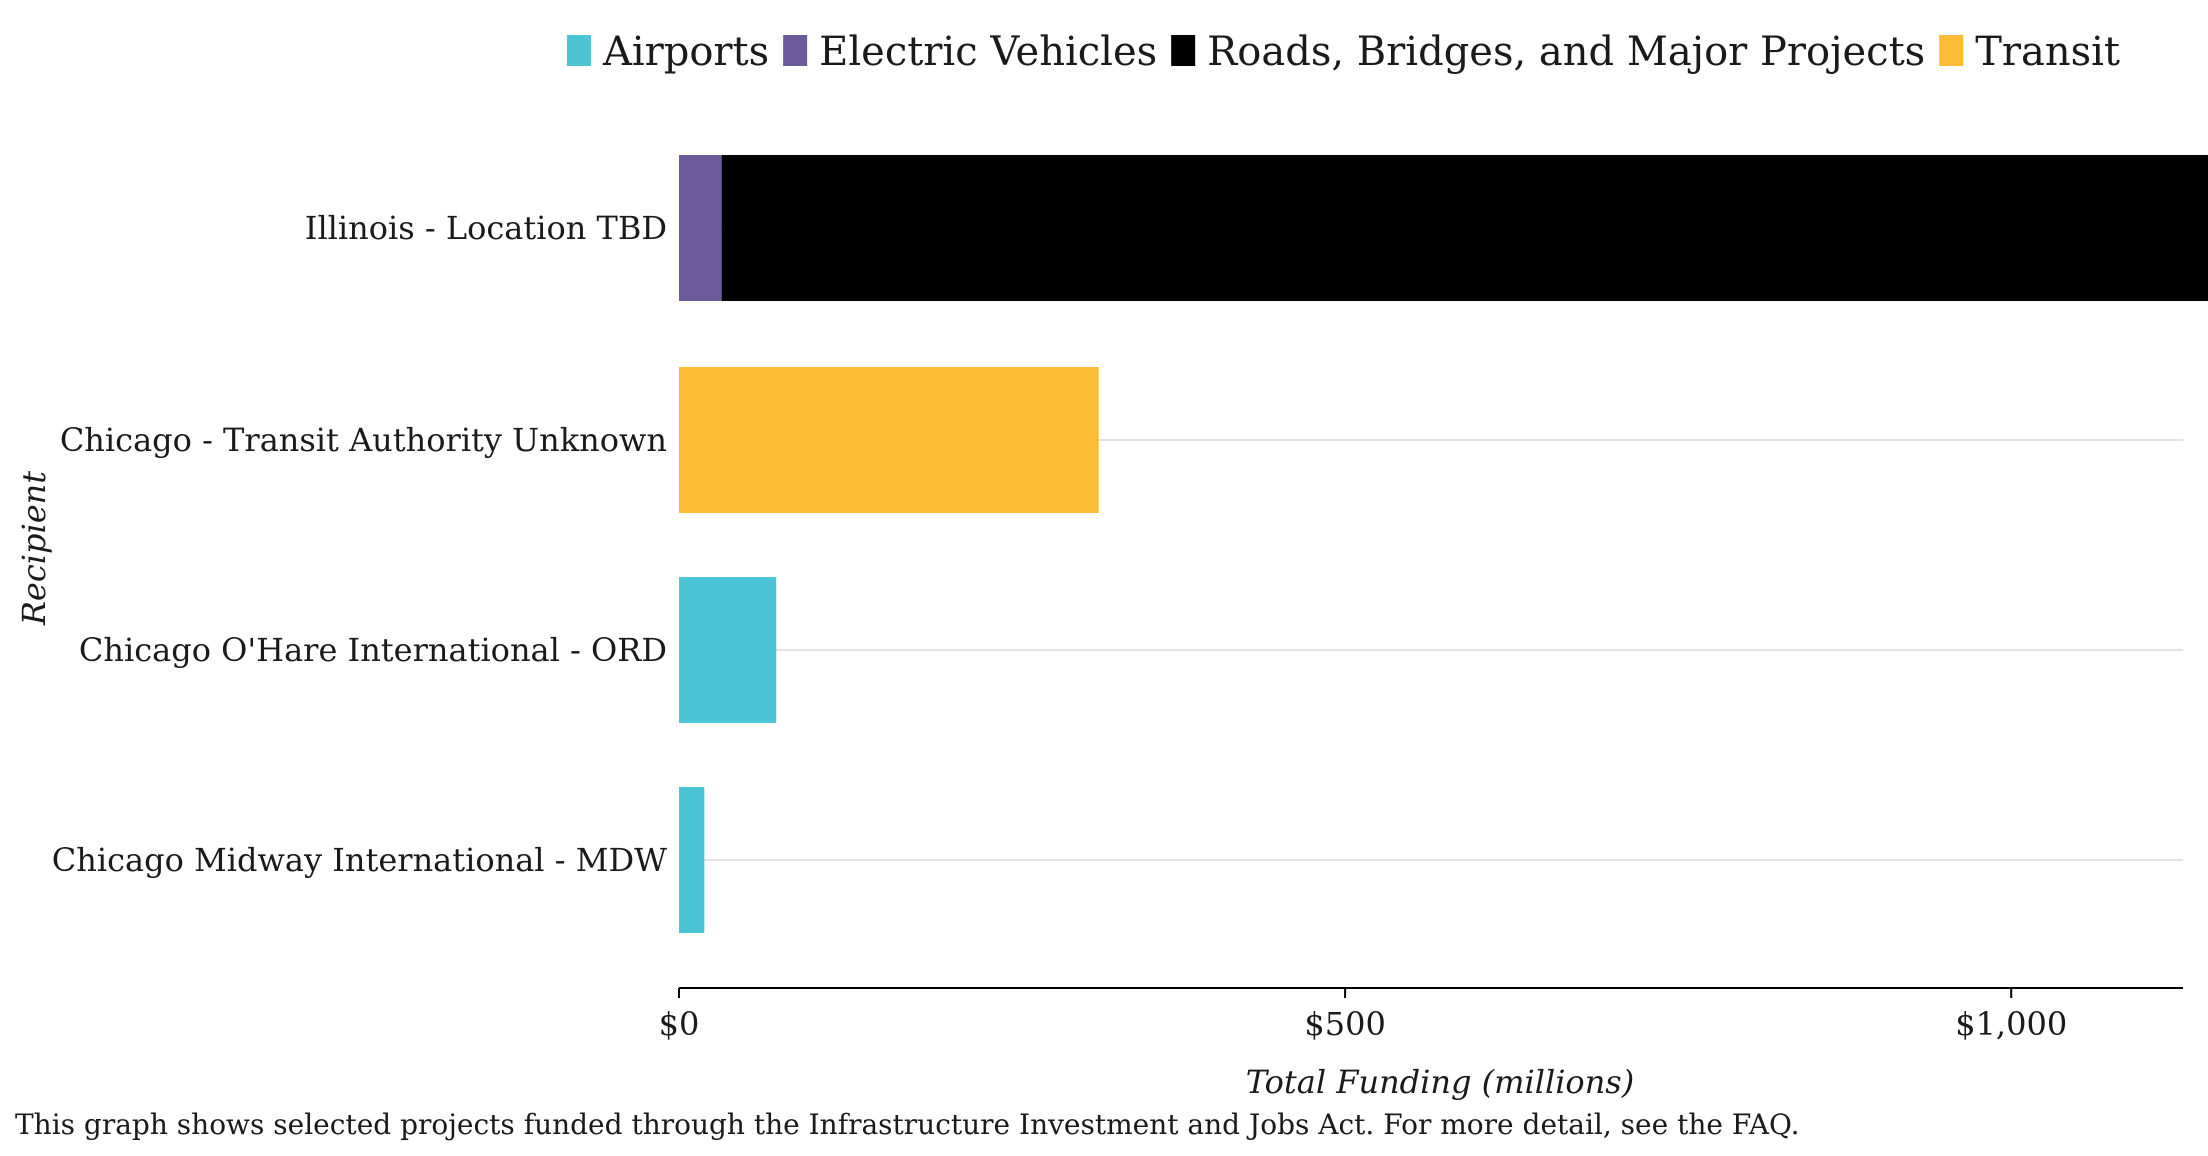 This screenshot has width=2208, height=1156. I want to click on y-tick-label: Illinois - Location TBD, so click(486, 228).